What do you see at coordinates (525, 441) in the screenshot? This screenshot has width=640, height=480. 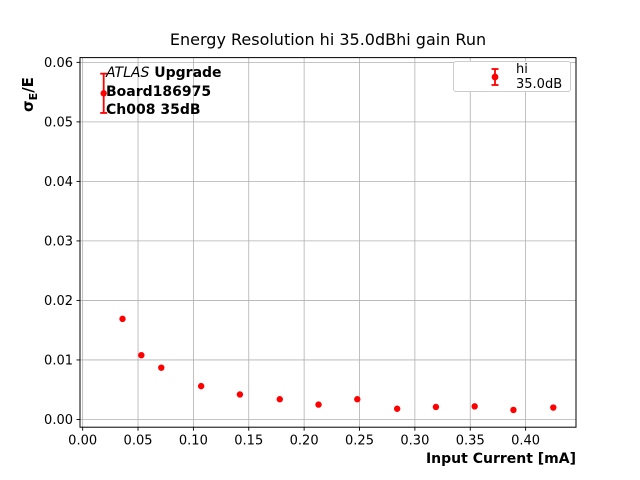 I see `x-tick-label: 0.40` at bounding box center [525, 441].